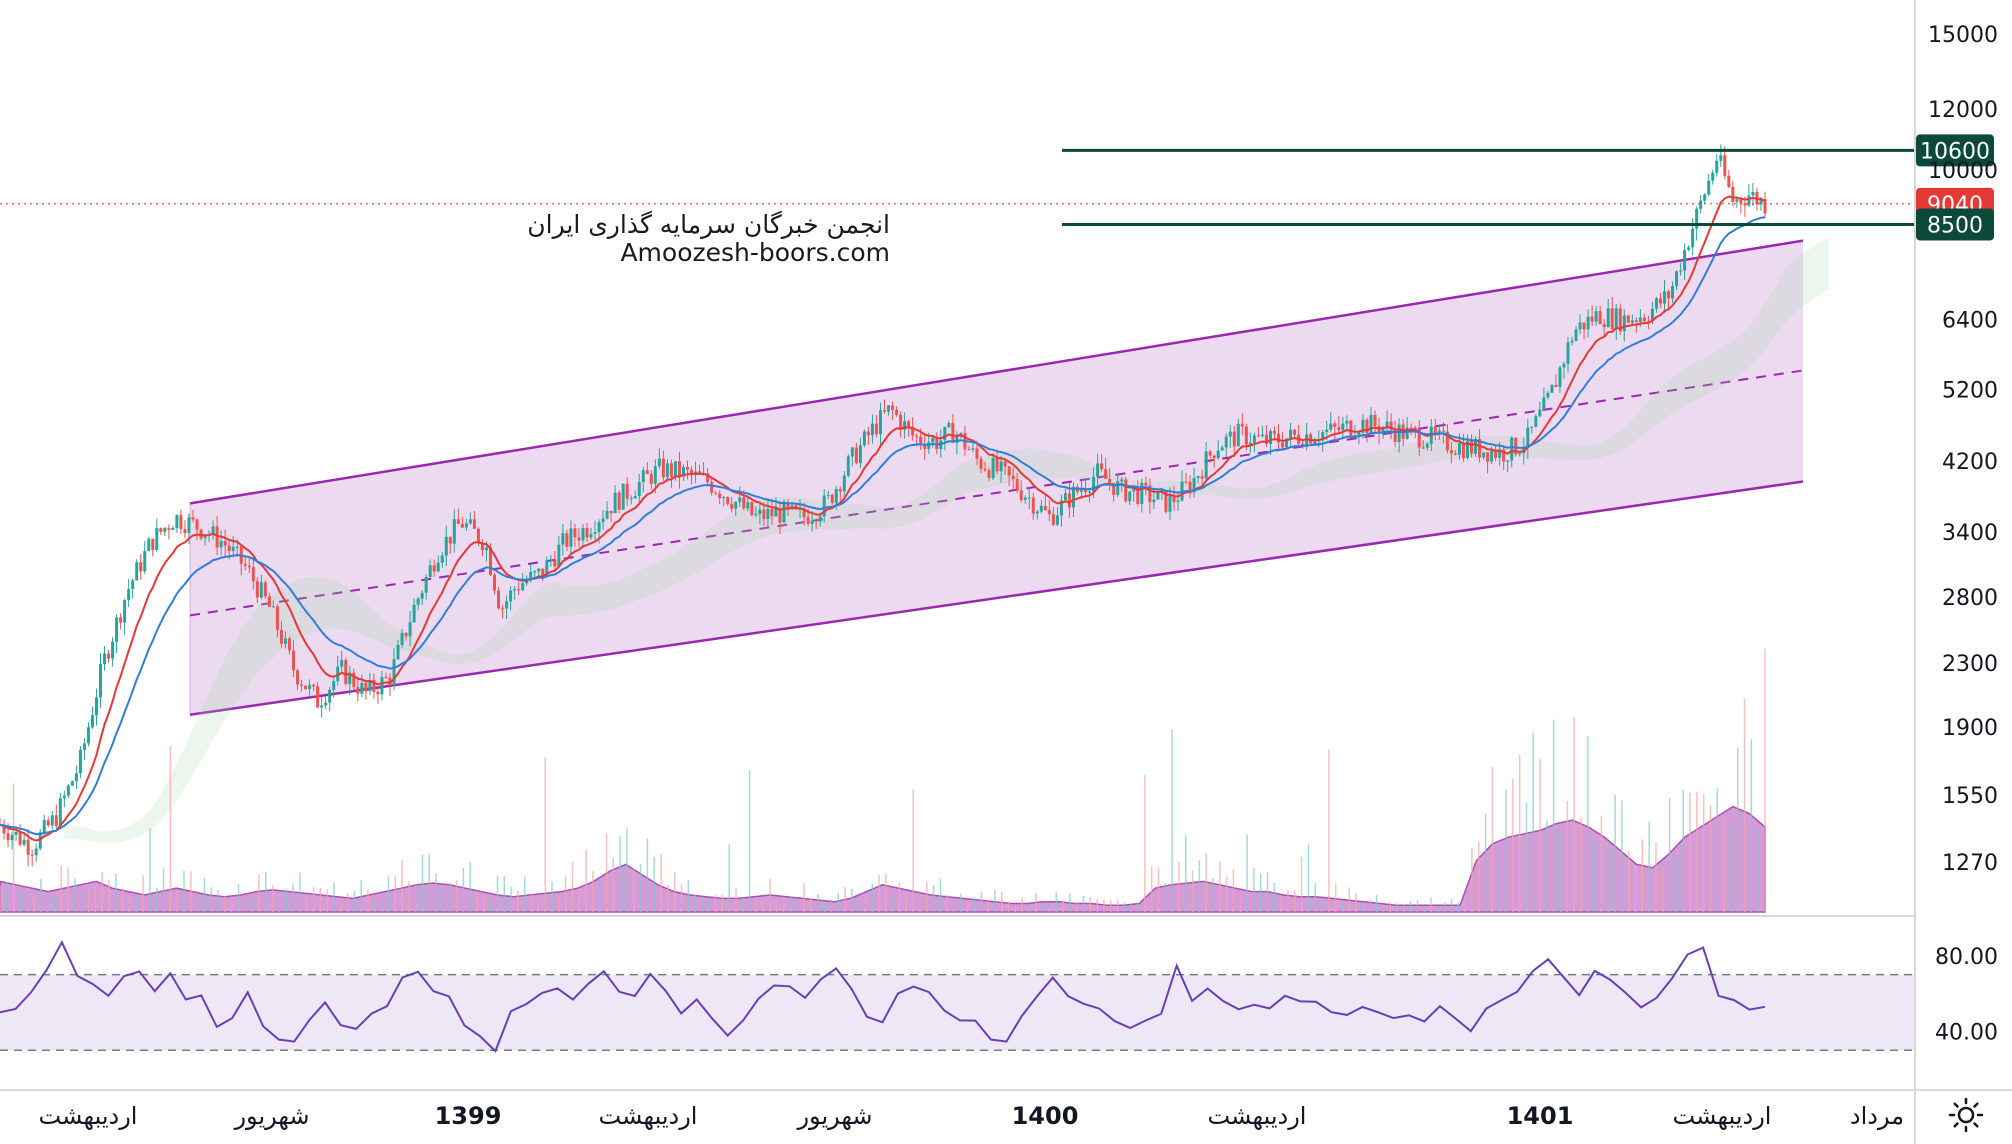 Image resolution: width=2012 pixels, height=1144 pixels. Describe the element at coordinates (1955, 225) in the screenshot. I see `level-label-8500: 8500` at that location.